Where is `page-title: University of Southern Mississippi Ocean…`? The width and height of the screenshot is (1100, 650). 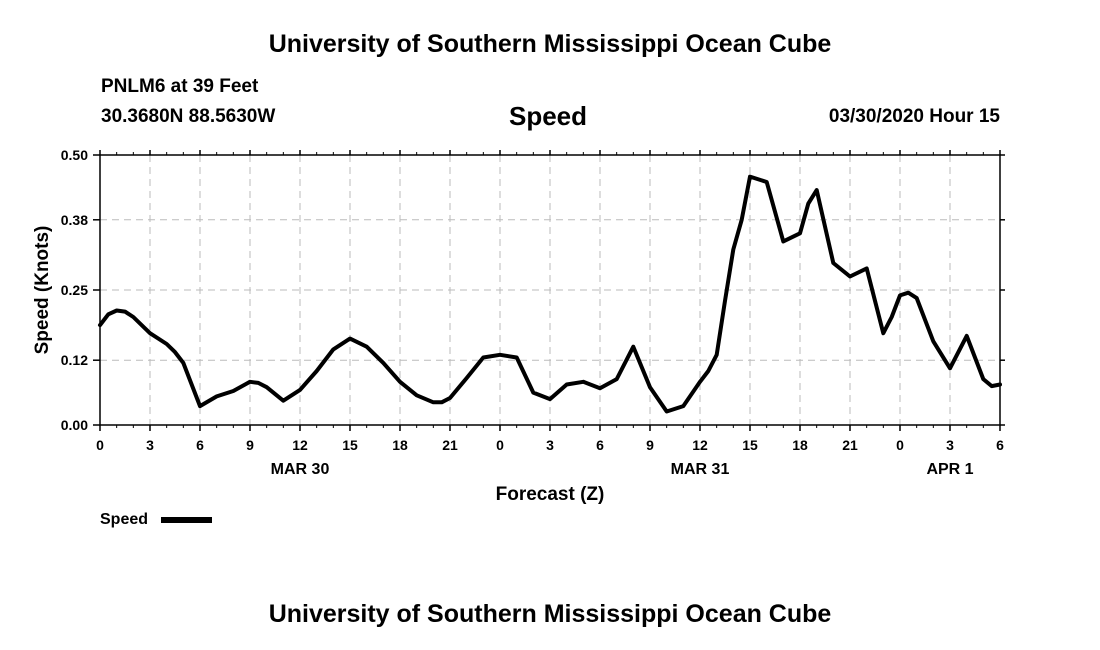
page-title: University of Southern Mississippi Ocean… is located at coordinates (550, 44).